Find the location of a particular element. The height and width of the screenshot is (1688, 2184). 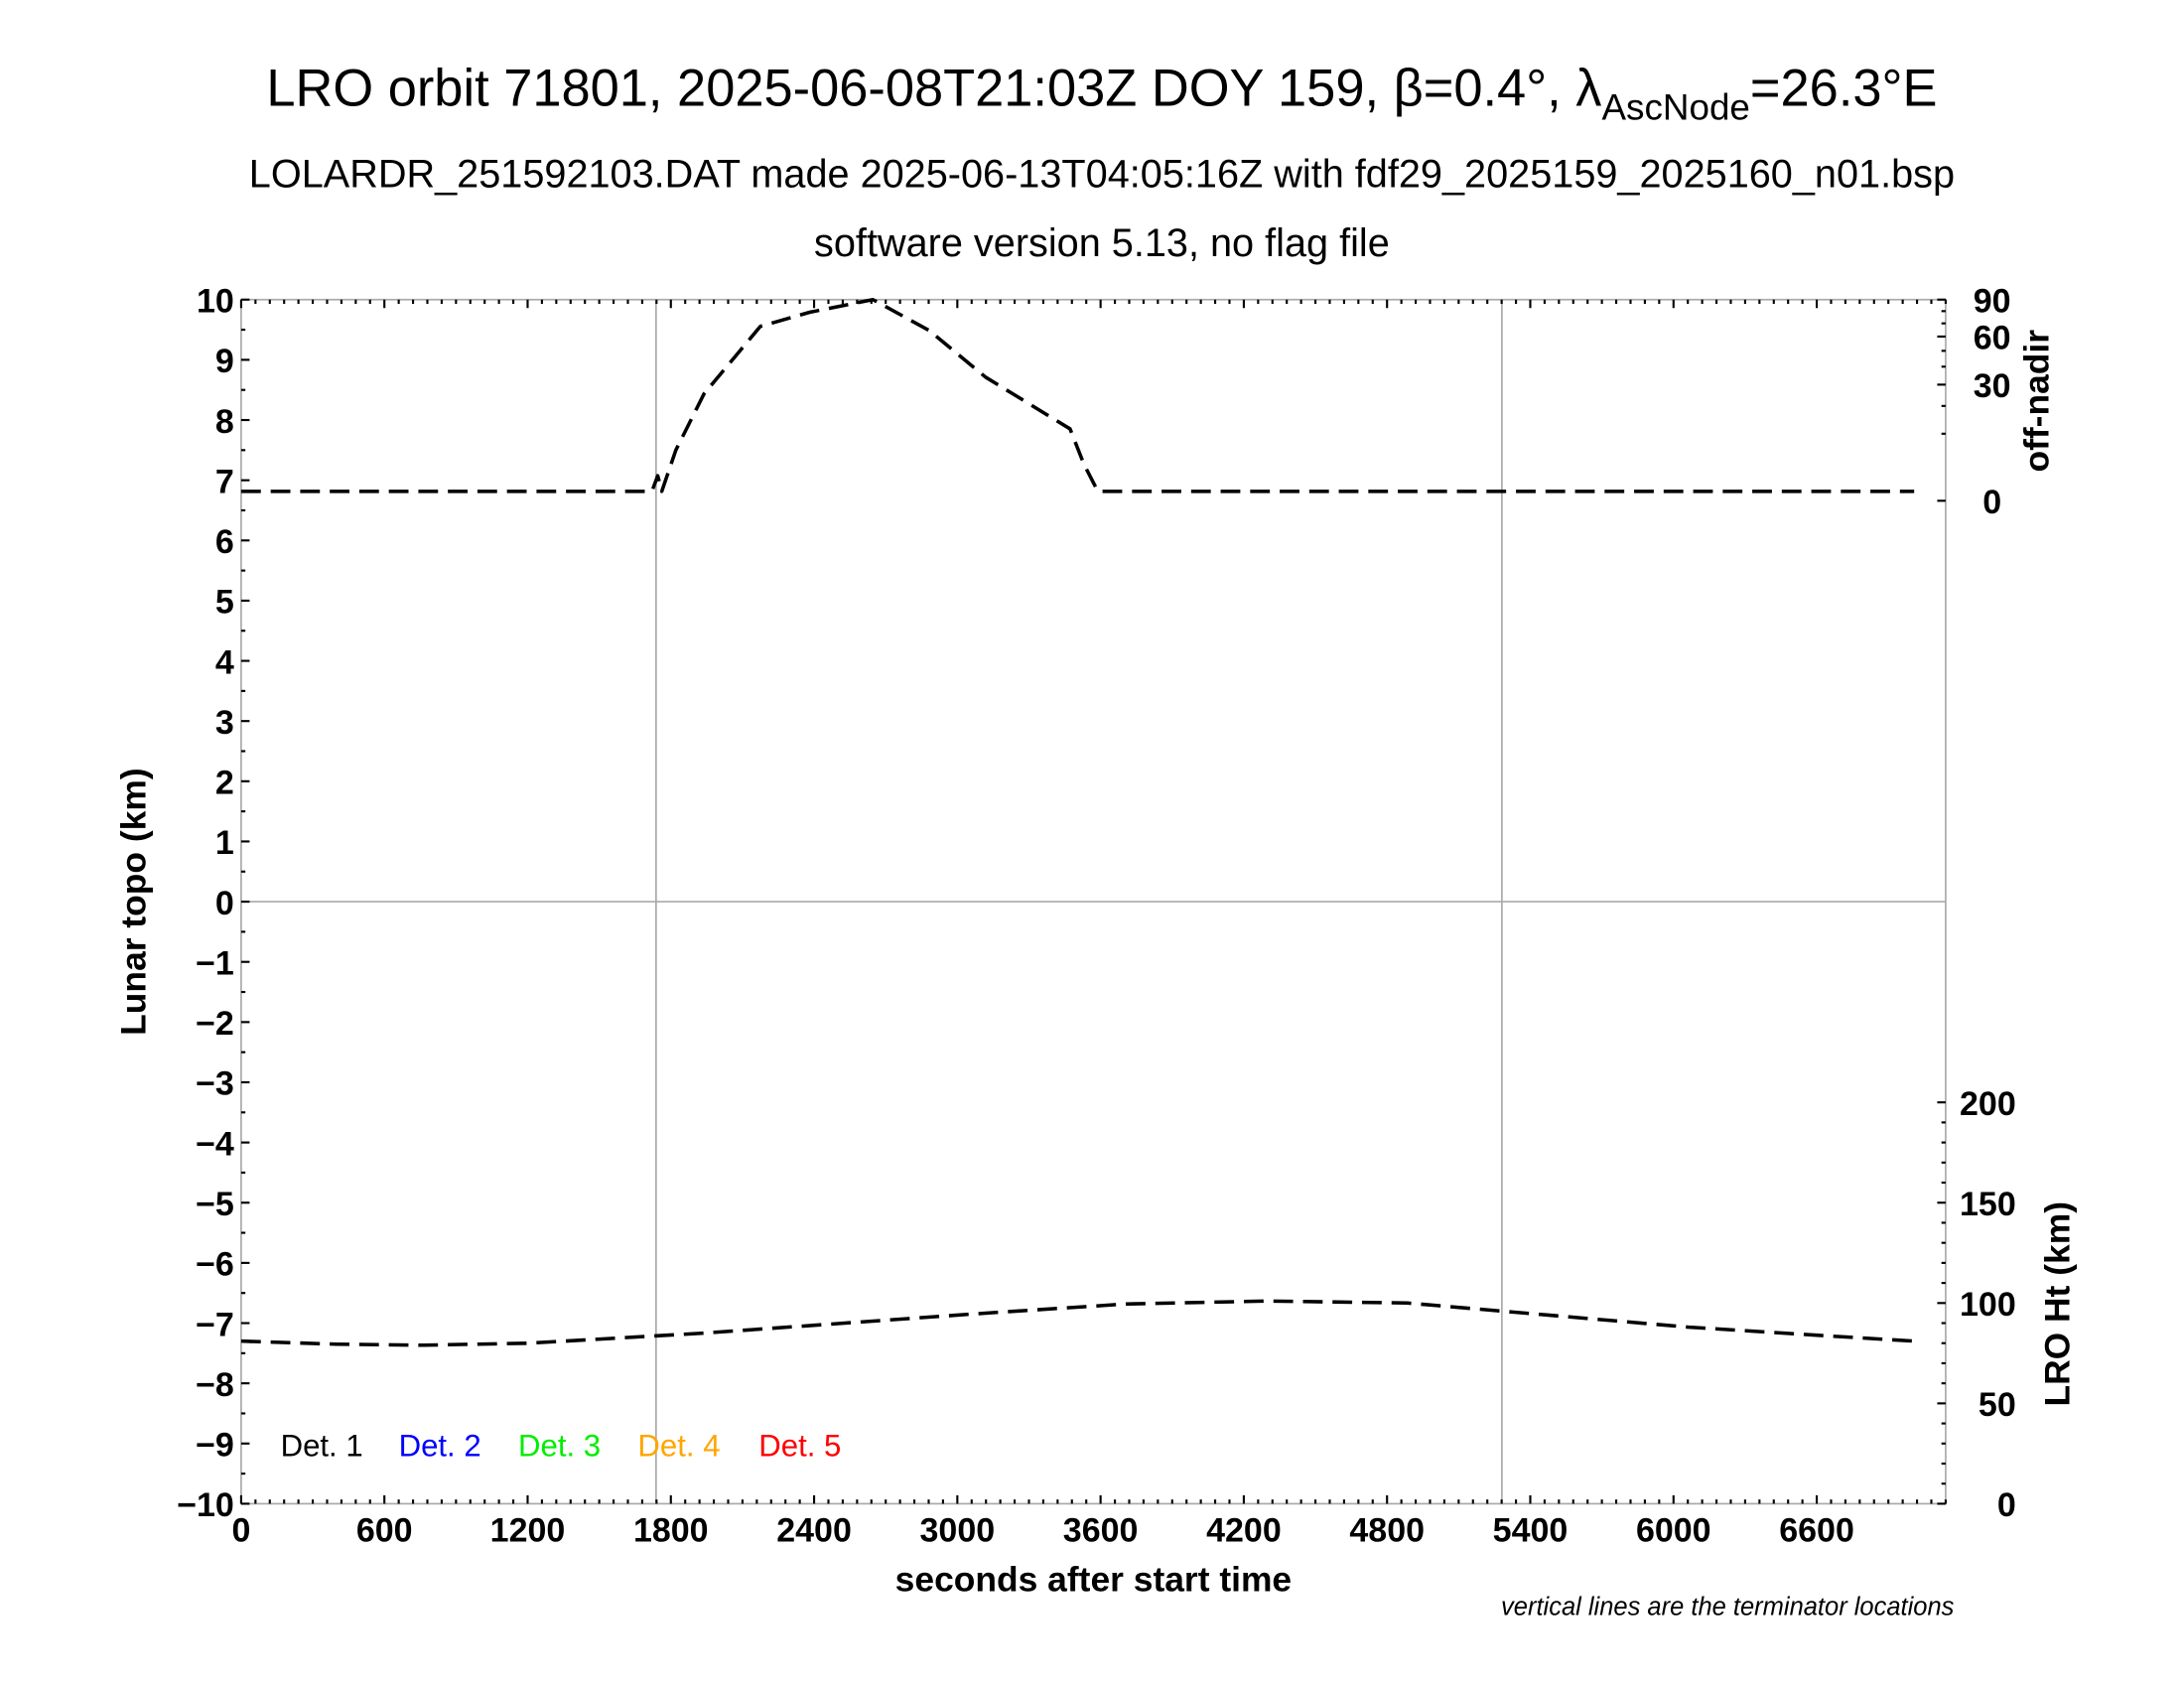

altitude-series is located at coordinates (1077, 1323).